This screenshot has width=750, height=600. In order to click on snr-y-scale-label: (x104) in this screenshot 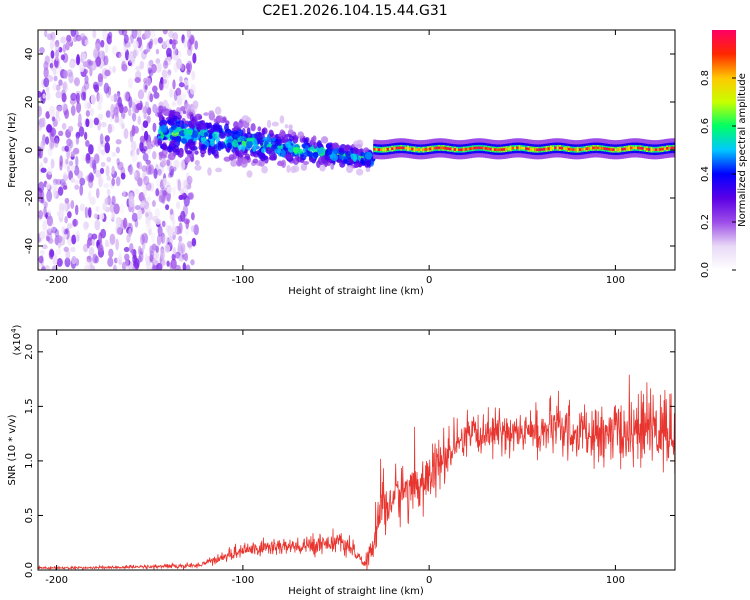, I will do `click(16, 339)`.